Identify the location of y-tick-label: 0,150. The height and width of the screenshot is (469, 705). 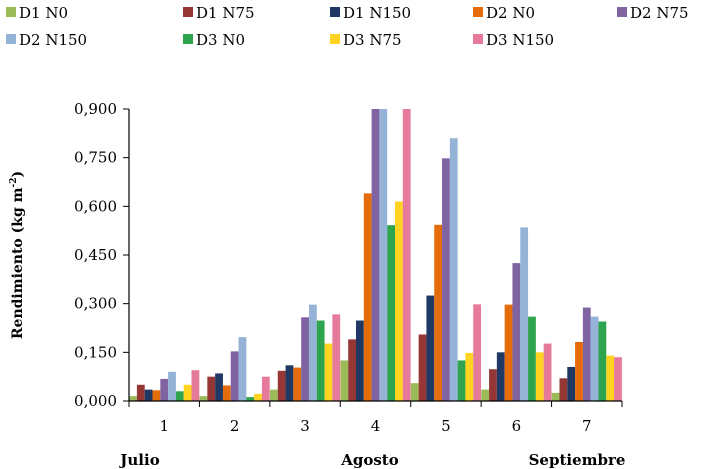
(95, 352).